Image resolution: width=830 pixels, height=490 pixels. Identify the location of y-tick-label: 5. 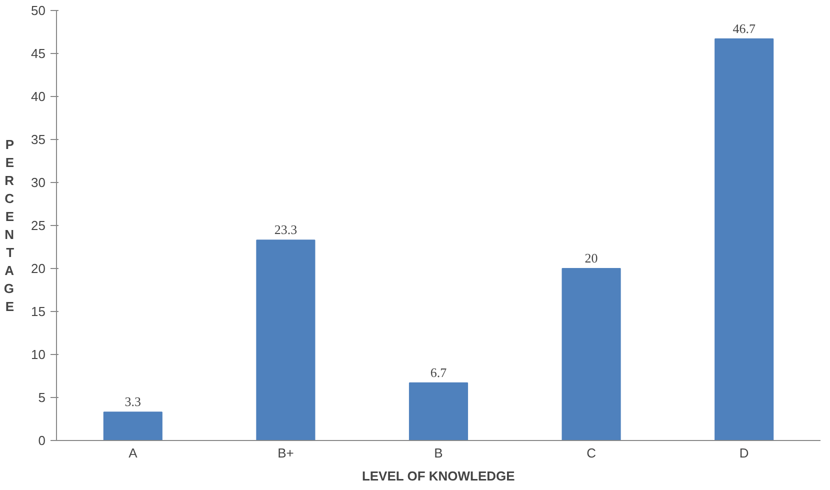
(42, 397).